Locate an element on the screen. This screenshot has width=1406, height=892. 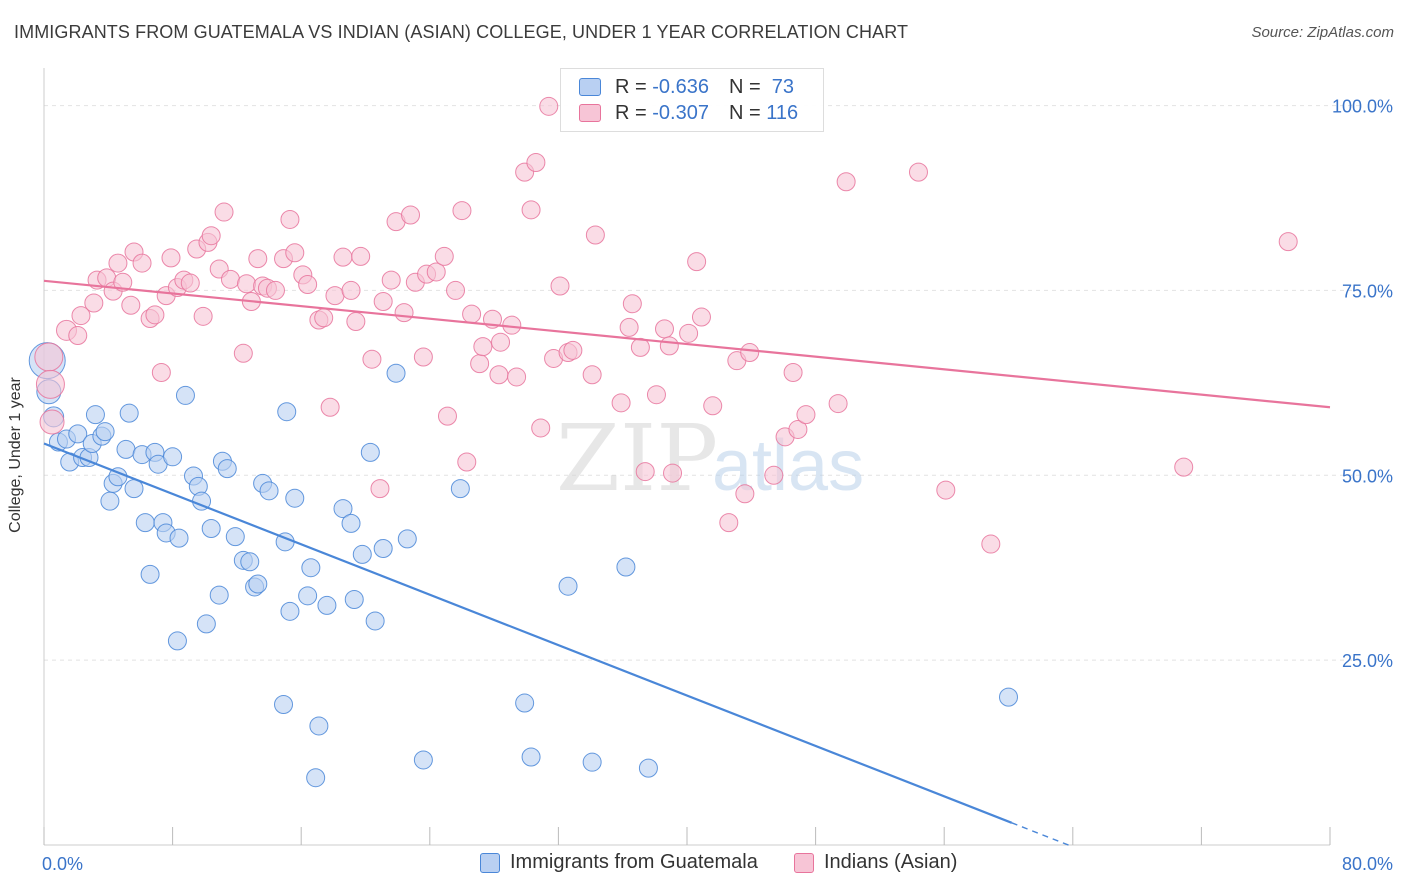
legend-label-indian: Indians (Asian) is located at coordinates (891, 862).